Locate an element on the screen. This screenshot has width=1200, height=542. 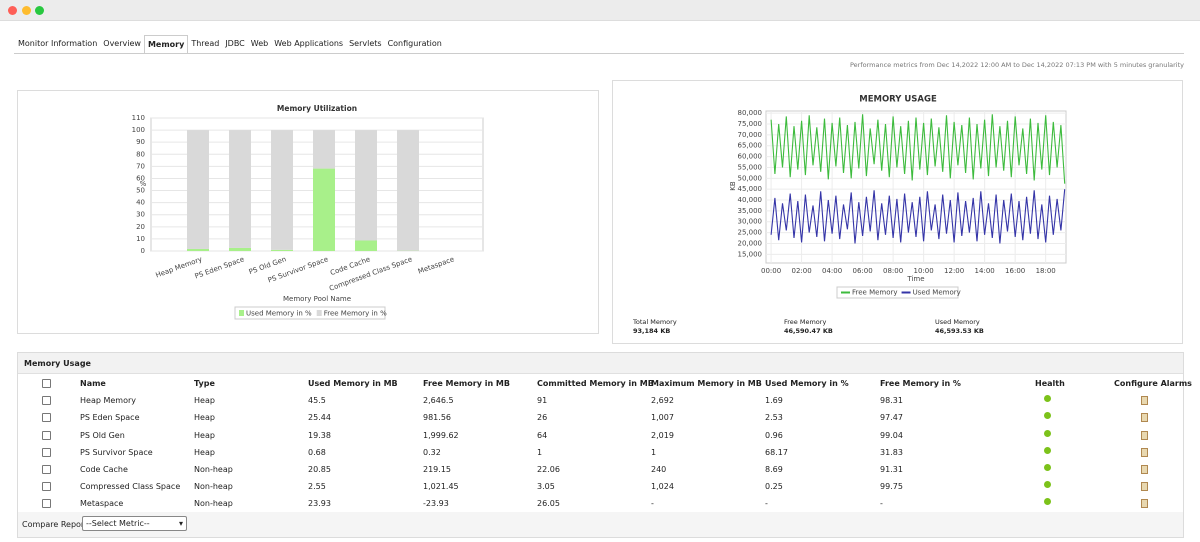
table-cell: Code Cache is located at coordinates (104, 469).